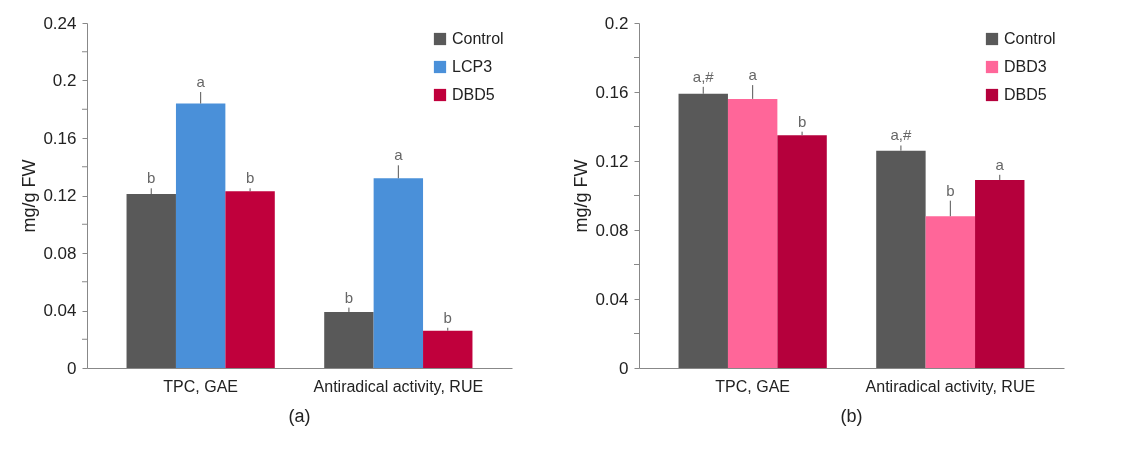 This screenshot has width=1145, height=458. What do you see at coordinates (472, 66) in the screenshot?
I see `legend-label: LCP3` at bounding box center [472, 66].